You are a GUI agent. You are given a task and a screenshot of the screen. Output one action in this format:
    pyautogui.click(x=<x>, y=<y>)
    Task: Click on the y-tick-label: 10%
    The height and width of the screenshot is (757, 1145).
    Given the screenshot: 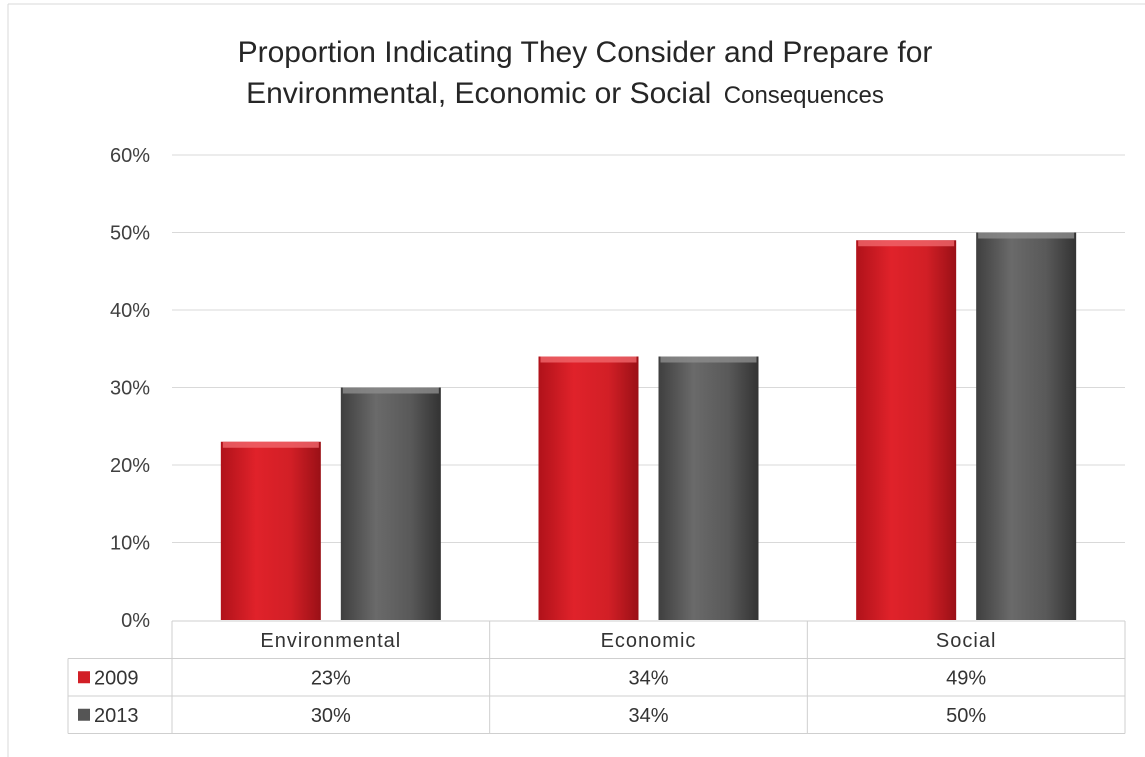 What is the action you would take?
    pyautogui.click(x=130, y=544)
    